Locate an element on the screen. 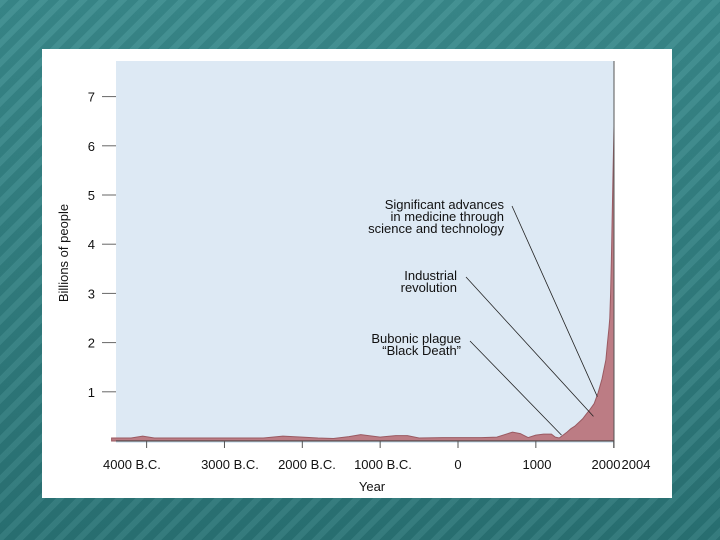  annotation-label: Industrial is located at coordinates (430, 275).